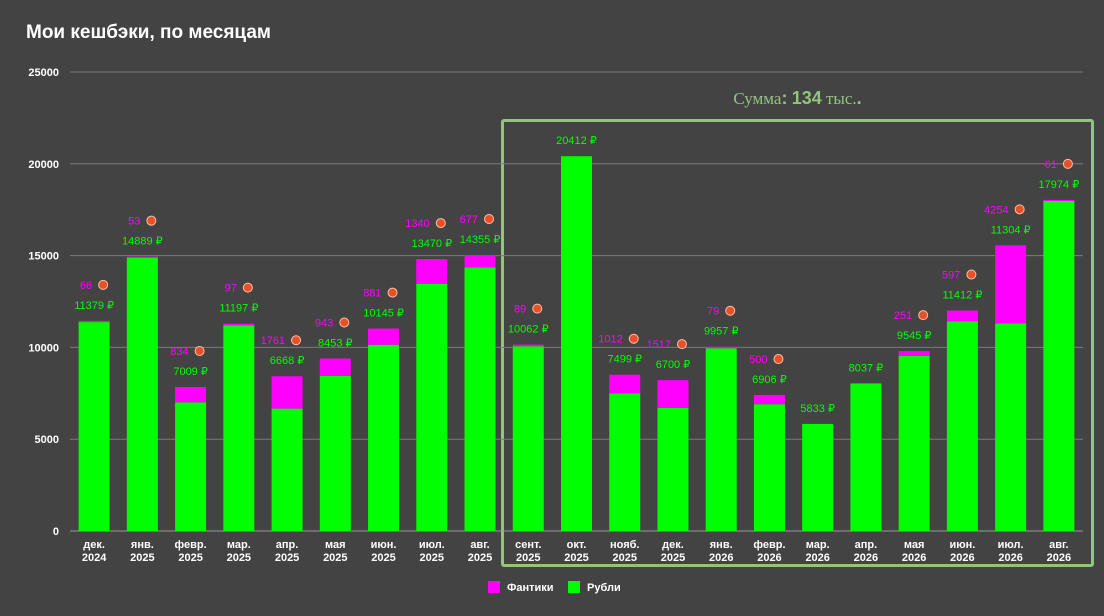 Image resolution: width=1104 pixels, height=616 pixels. Describe the element at coordinates (528, 330) in the screenshot. I see `data-label-rubles: 10062 ₽` at that location.